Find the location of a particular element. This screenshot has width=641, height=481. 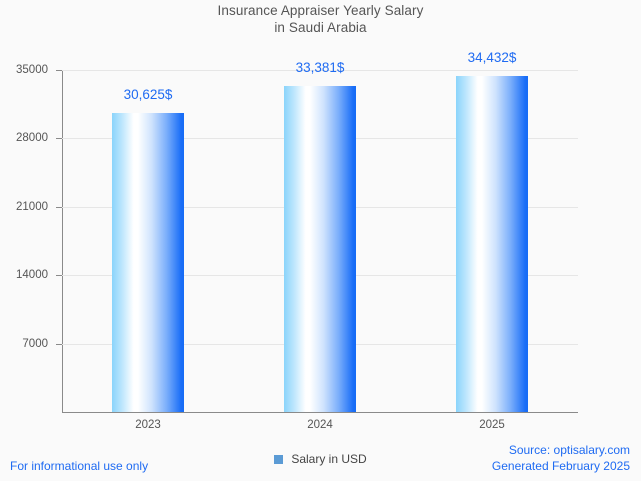

generated-line: Generated February 2025 is located at coordinates (560, 465).